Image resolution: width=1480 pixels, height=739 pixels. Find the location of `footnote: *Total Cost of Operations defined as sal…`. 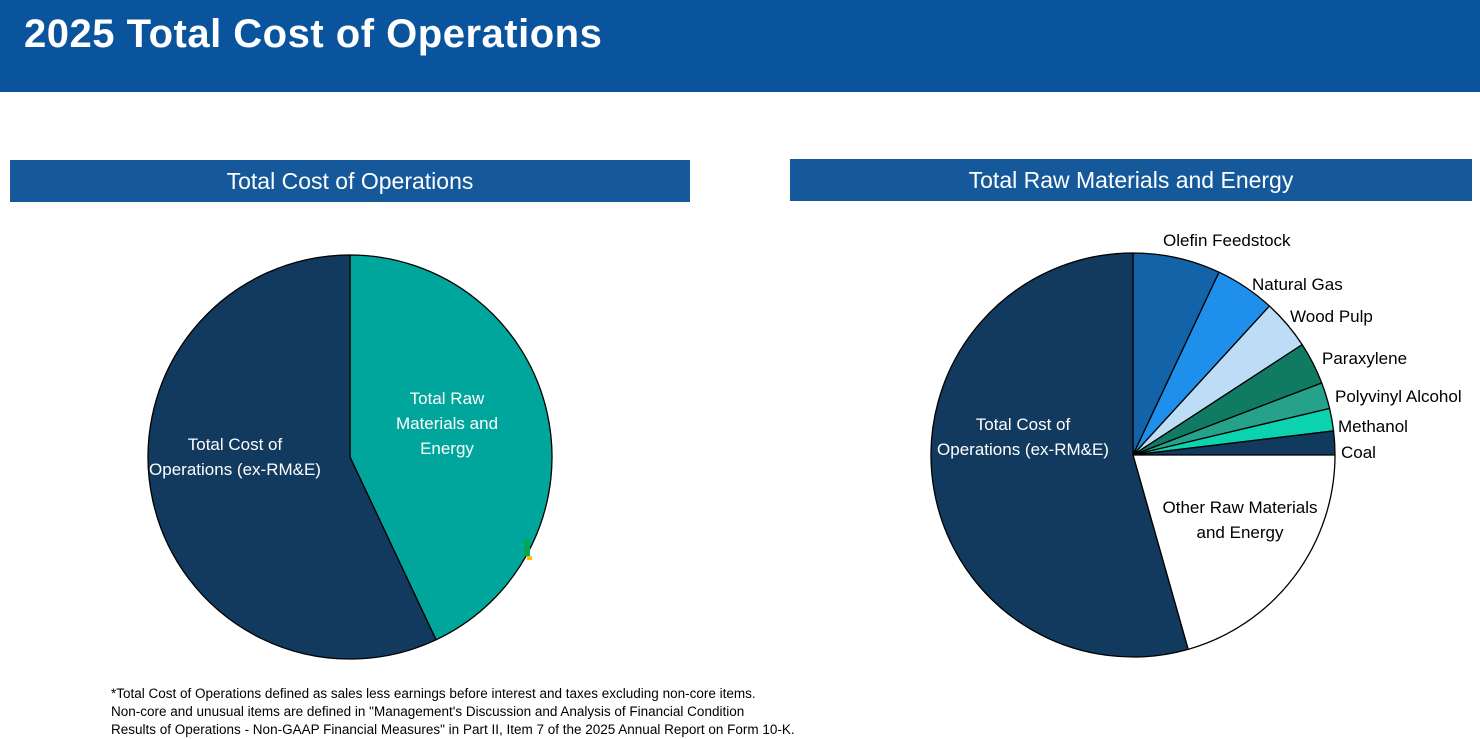

footnote: *Total Cost of Operations defined as sal… is located at coordinates (453, 711).